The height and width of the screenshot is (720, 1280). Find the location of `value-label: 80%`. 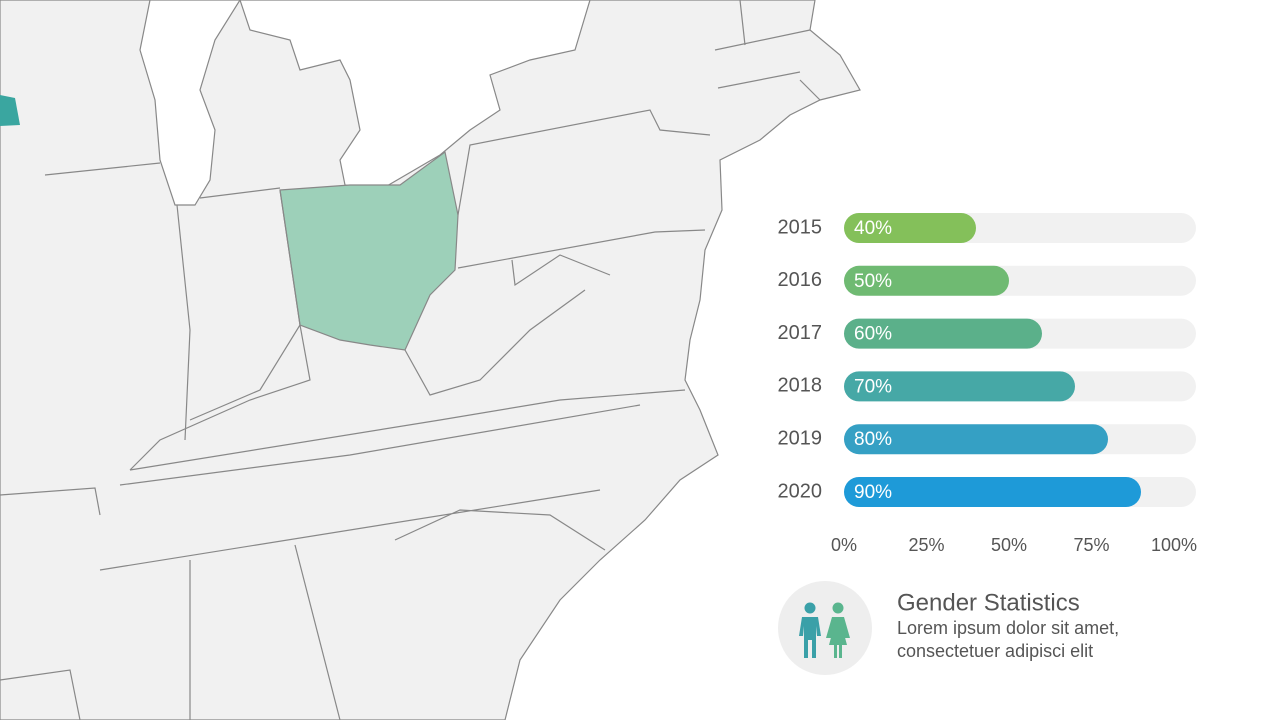

value-label: 80% is located at coordinates (873, 439).